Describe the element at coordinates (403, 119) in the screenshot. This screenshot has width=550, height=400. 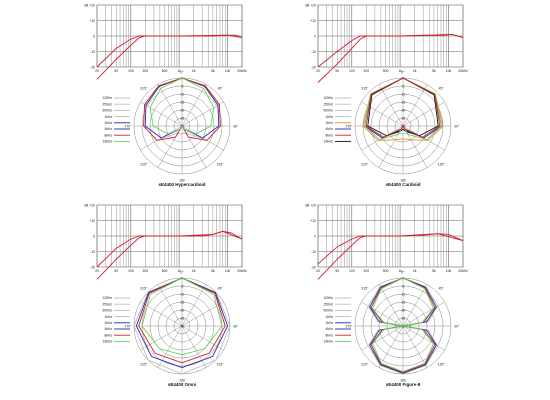
I see `polar-ring-label: -25` at that location.